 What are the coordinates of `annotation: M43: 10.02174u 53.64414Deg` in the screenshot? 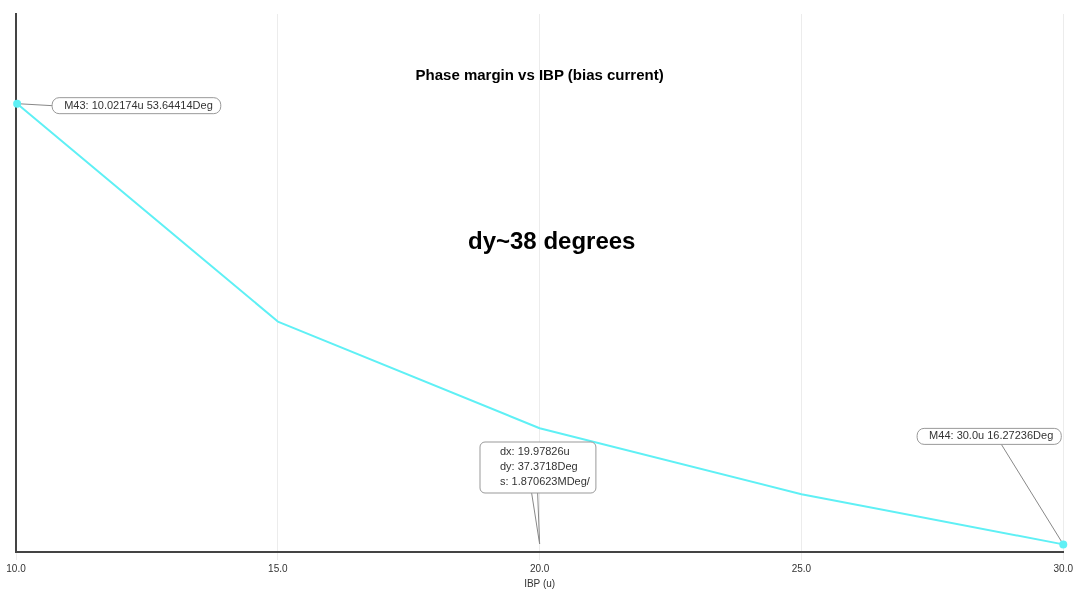 It's located at (138, 104).